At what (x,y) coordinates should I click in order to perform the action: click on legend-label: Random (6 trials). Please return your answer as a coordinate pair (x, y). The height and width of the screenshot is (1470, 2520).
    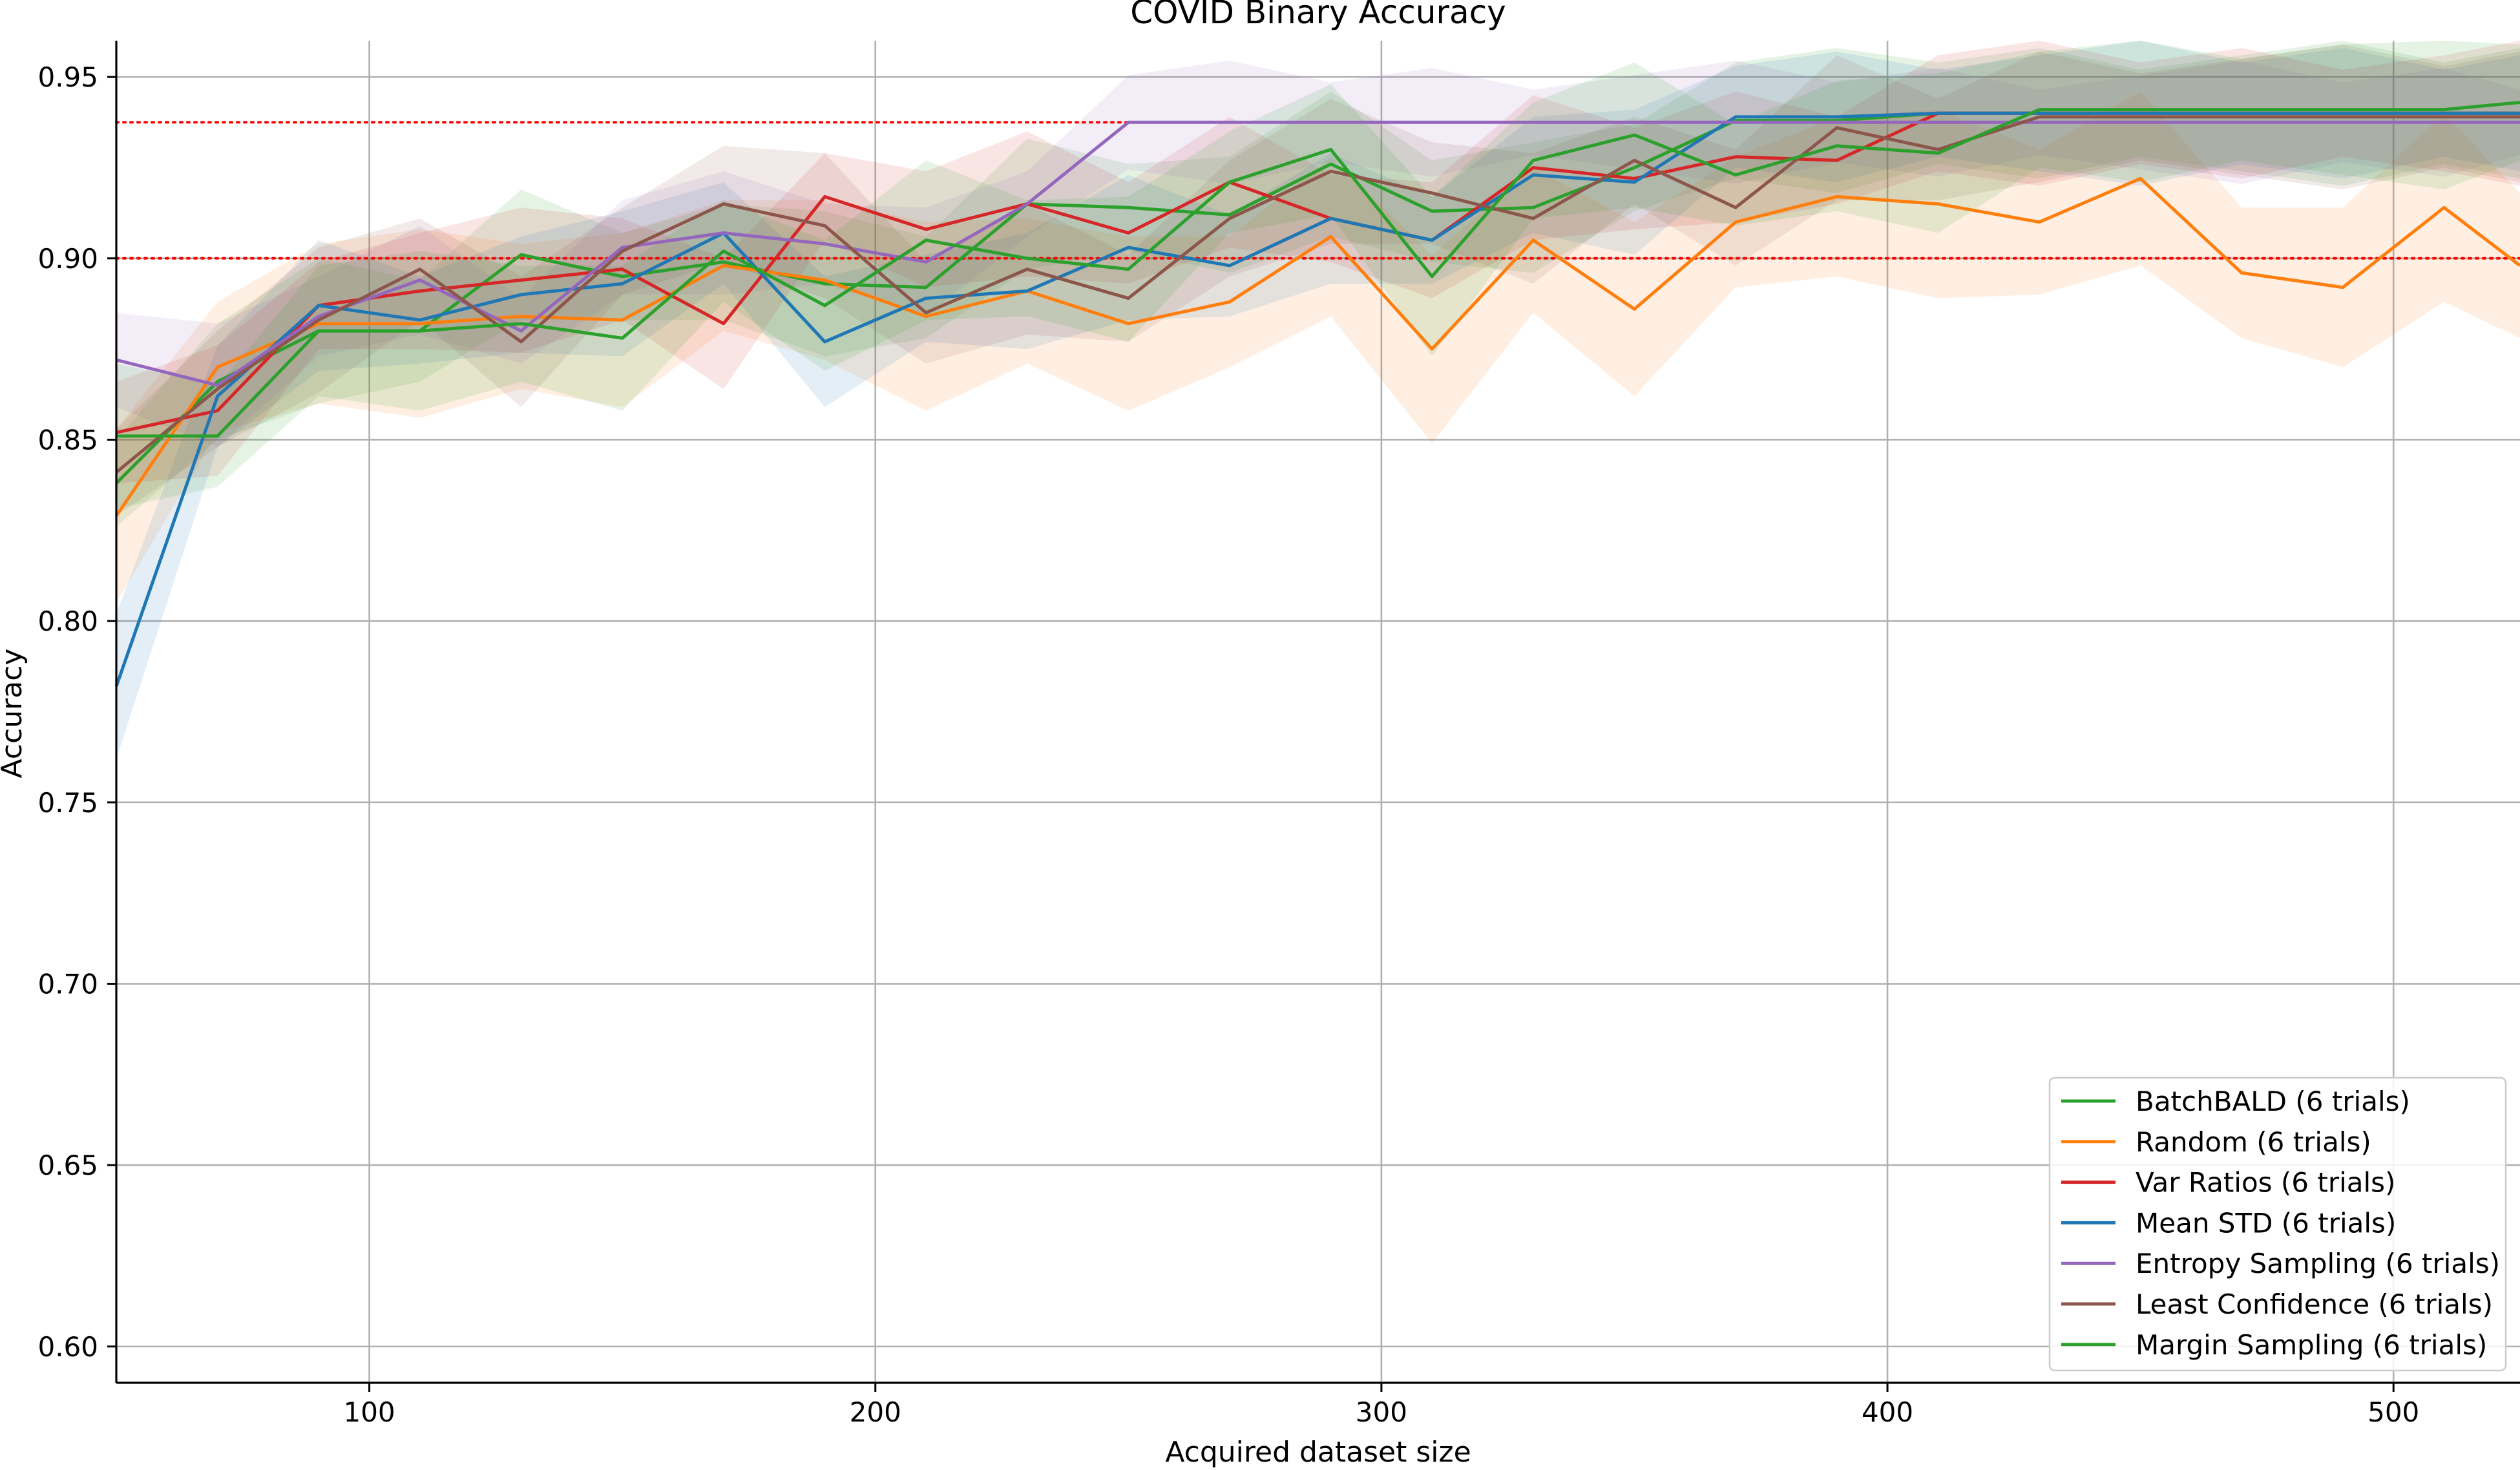
    Looking at the image, I should click on (2253, 1142).